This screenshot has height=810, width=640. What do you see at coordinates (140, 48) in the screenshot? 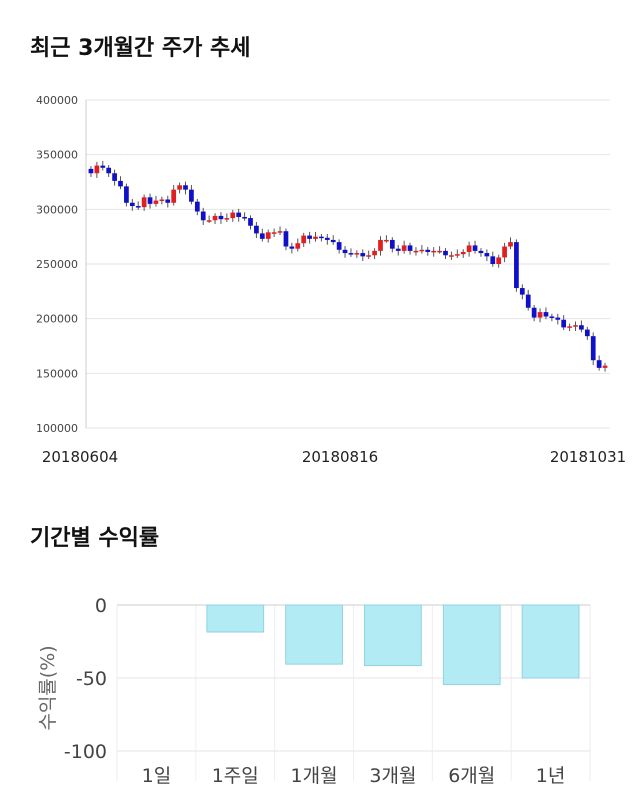
I see `stock-trend-title: 최근 3개월간 주가 추세` at bounding box center [140, 48].